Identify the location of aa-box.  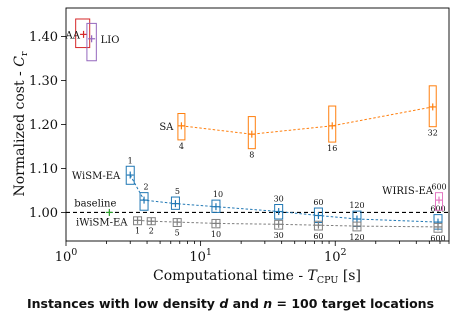
(83, 33).